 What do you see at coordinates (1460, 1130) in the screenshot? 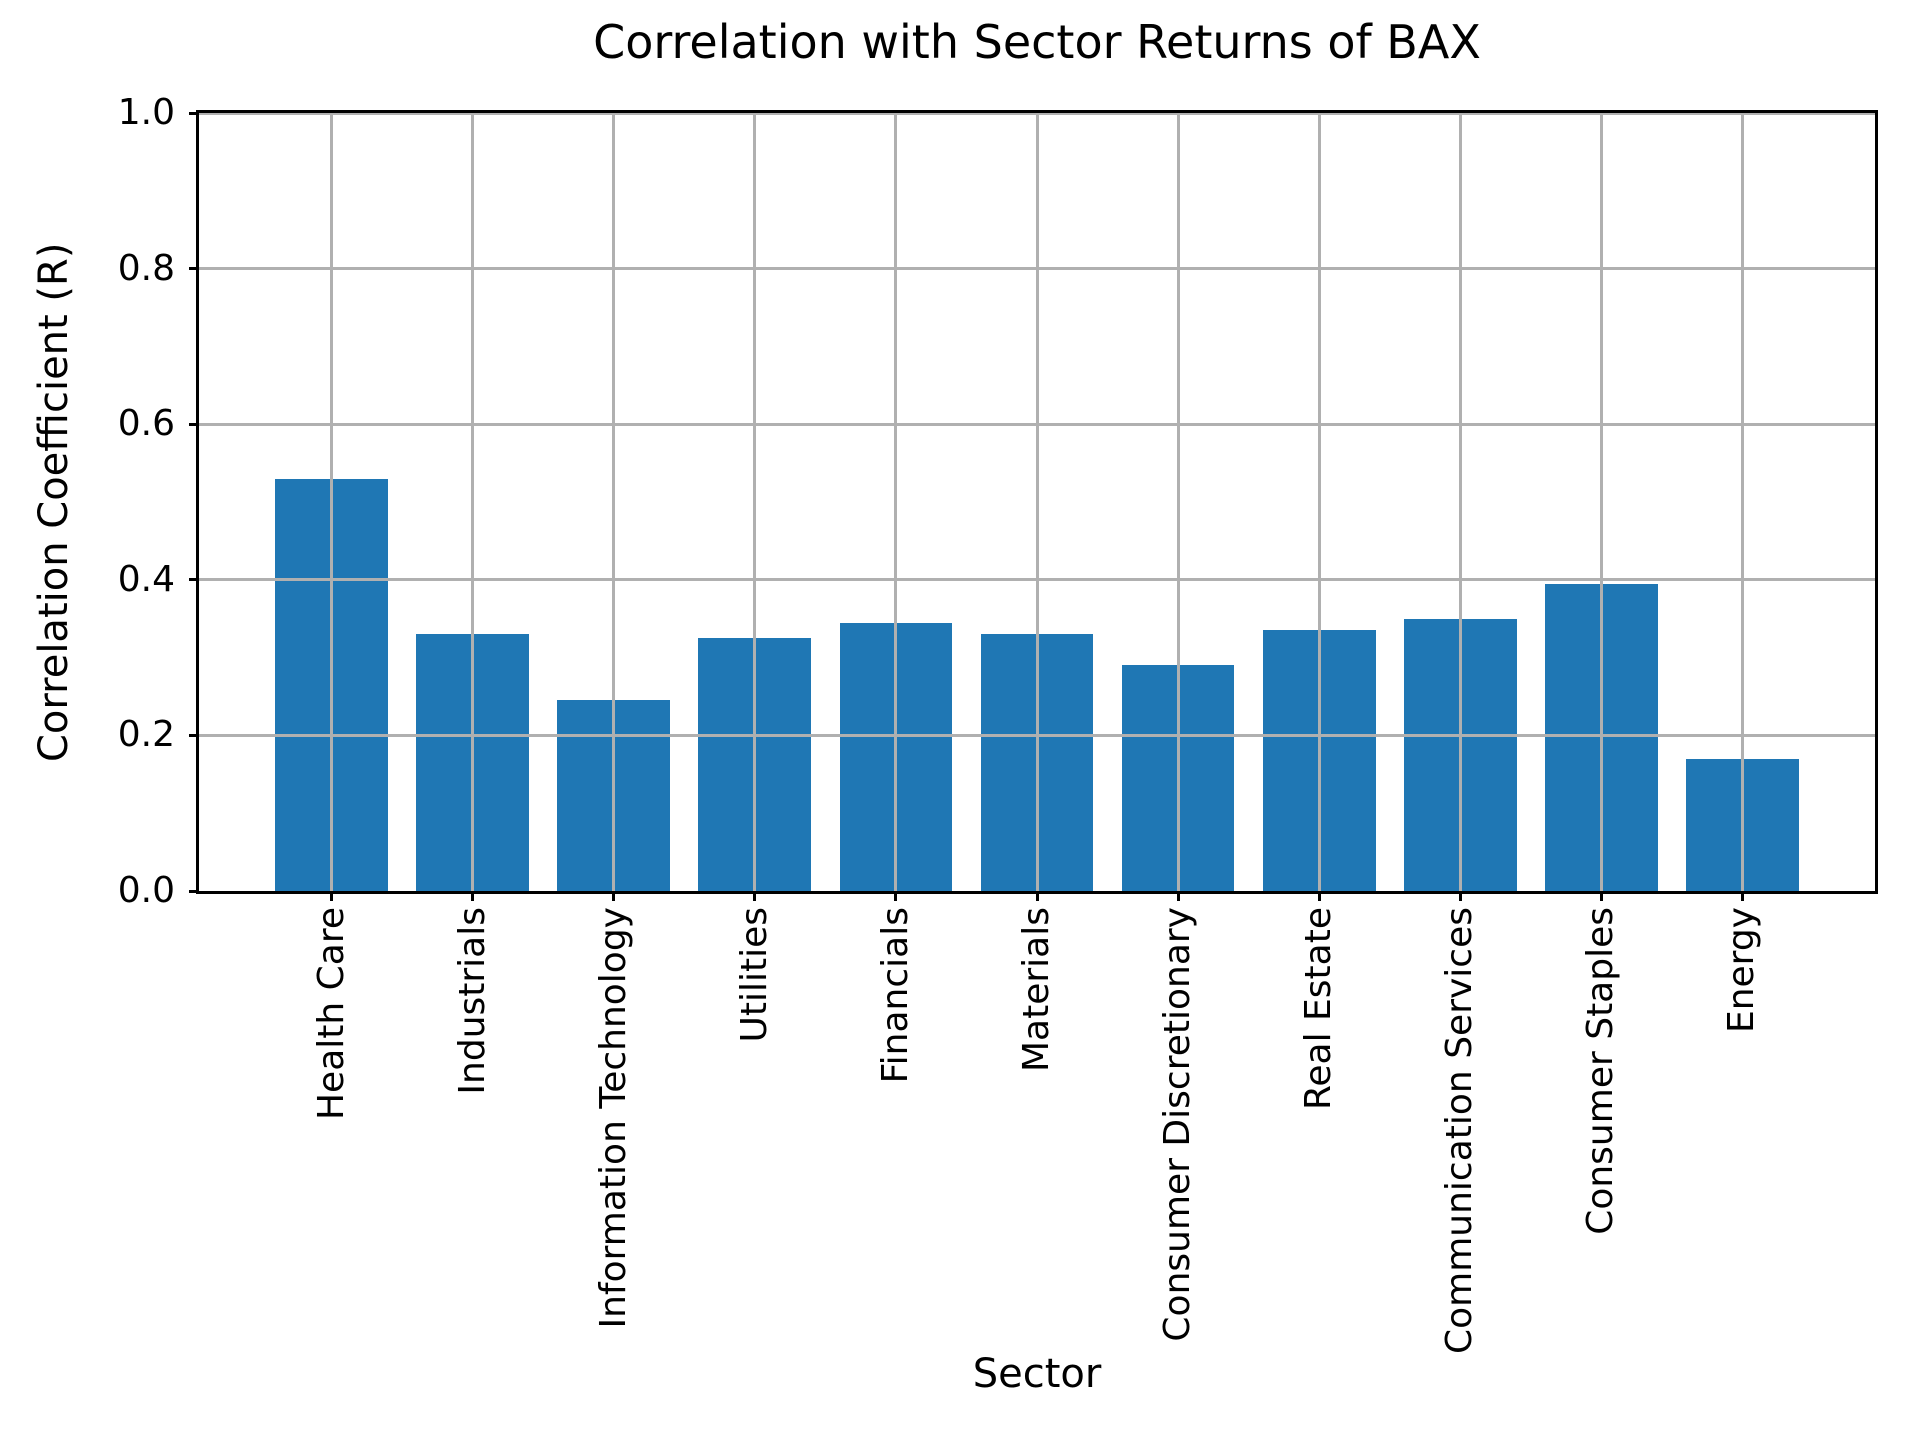
I see `x-tick-label: Communication Services` at bounding box center [1460, 1130].